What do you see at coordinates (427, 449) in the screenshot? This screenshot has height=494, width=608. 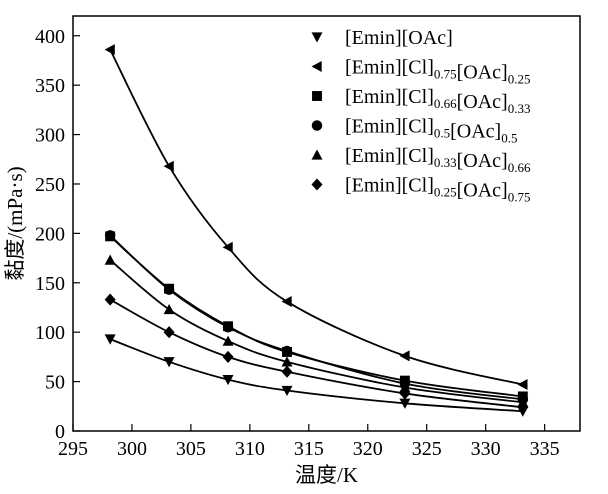 I see `x-tick-label: 325` at bounding box center [427, 449].